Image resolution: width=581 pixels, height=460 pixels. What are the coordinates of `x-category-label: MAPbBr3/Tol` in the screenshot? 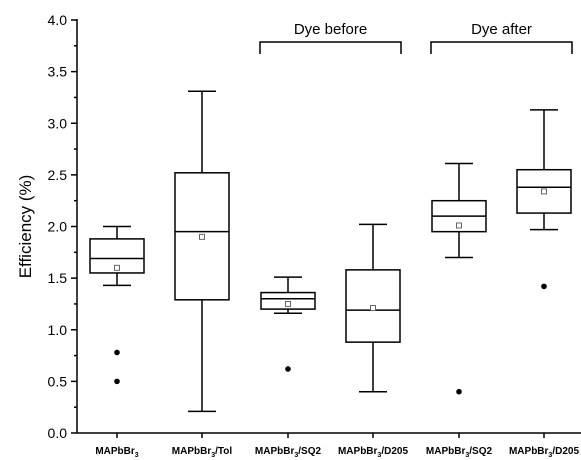 It's located at (202, 452).